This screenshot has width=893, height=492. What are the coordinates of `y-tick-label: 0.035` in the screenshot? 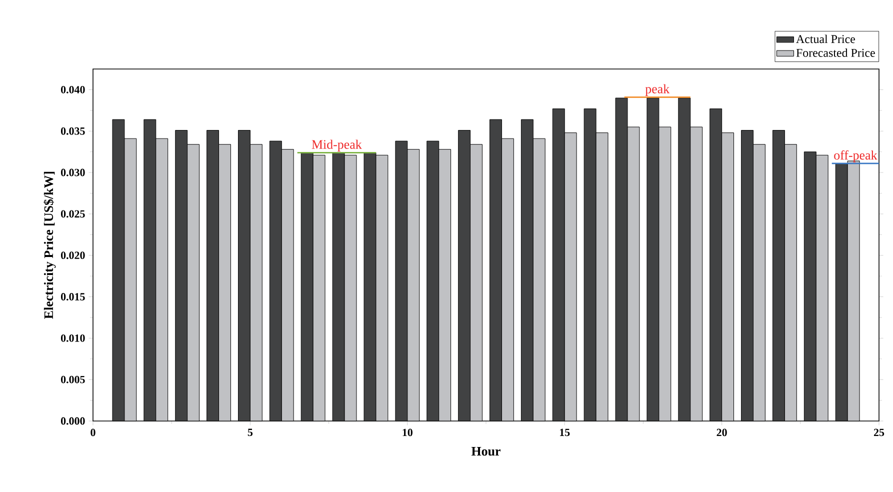 It's located at (72, 131).